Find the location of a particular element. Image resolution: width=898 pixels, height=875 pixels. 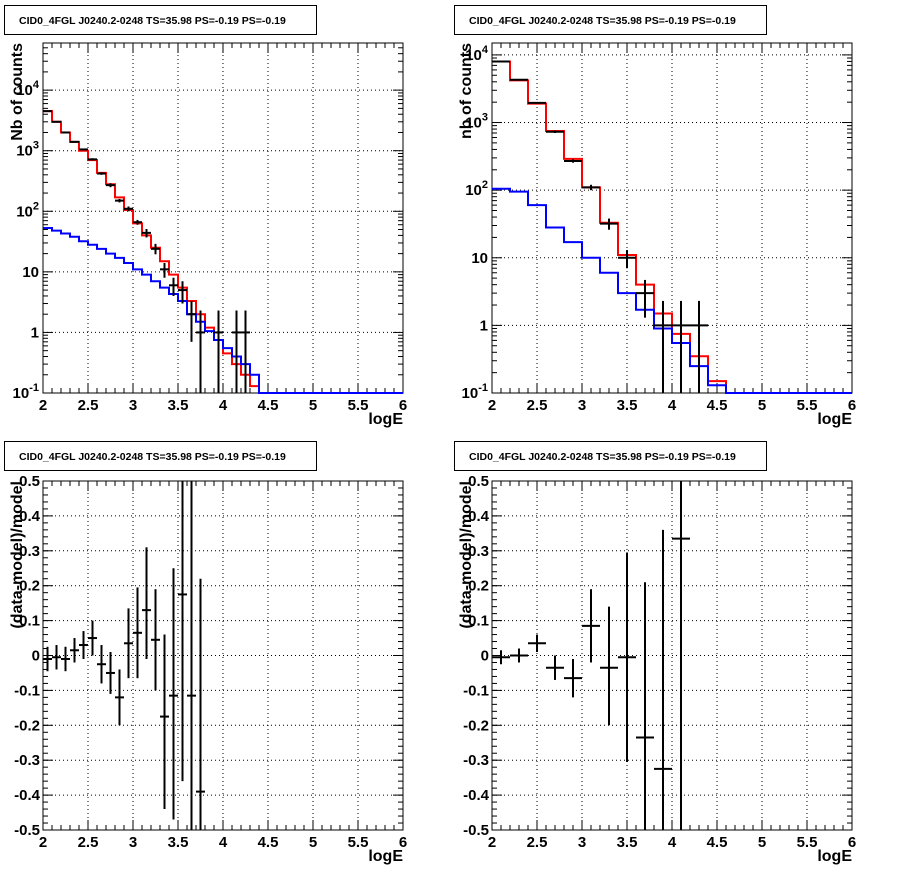

y-tick-label: 0.3 is located at coordinates (478, 551).